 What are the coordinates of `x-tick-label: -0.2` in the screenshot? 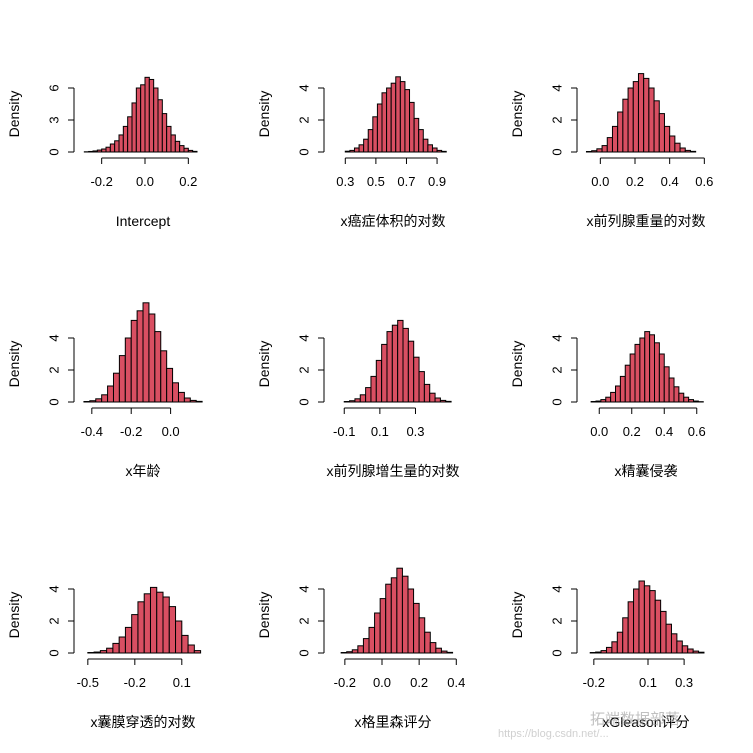 It's located at (131, 431).